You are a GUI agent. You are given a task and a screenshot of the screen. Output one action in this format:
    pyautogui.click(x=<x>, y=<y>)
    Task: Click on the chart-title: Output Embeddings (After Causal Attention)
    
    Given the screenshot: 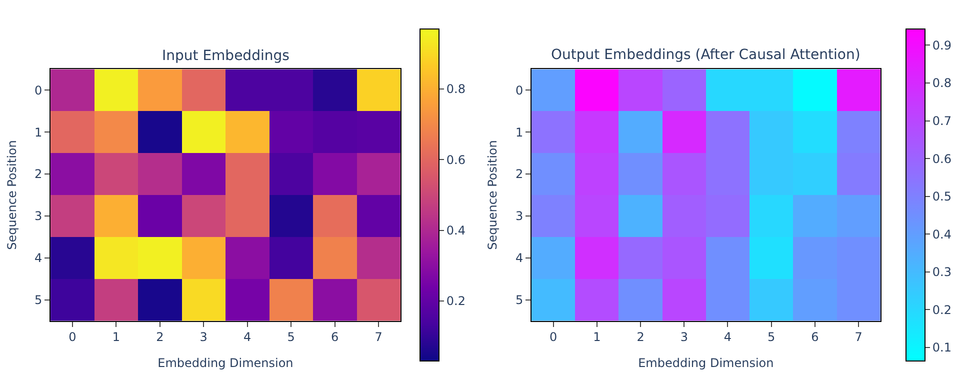 What is the action you would take?
    pyautogui.click(x=705, y=55)
    